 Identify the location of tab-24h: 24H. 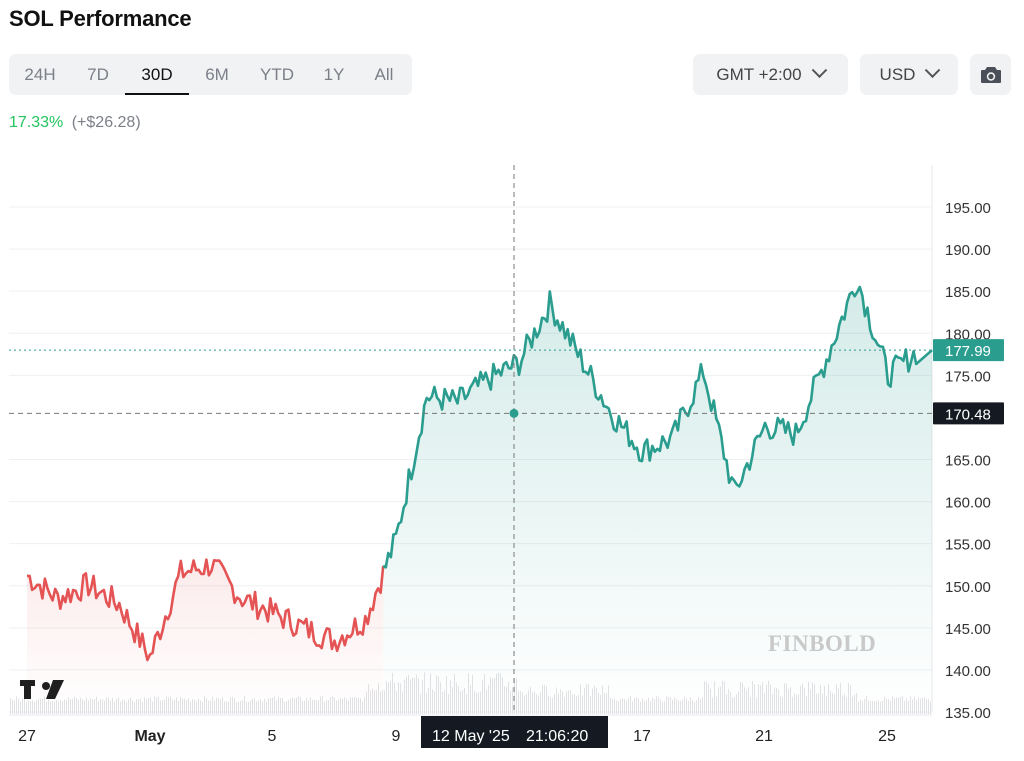
(40, 74).